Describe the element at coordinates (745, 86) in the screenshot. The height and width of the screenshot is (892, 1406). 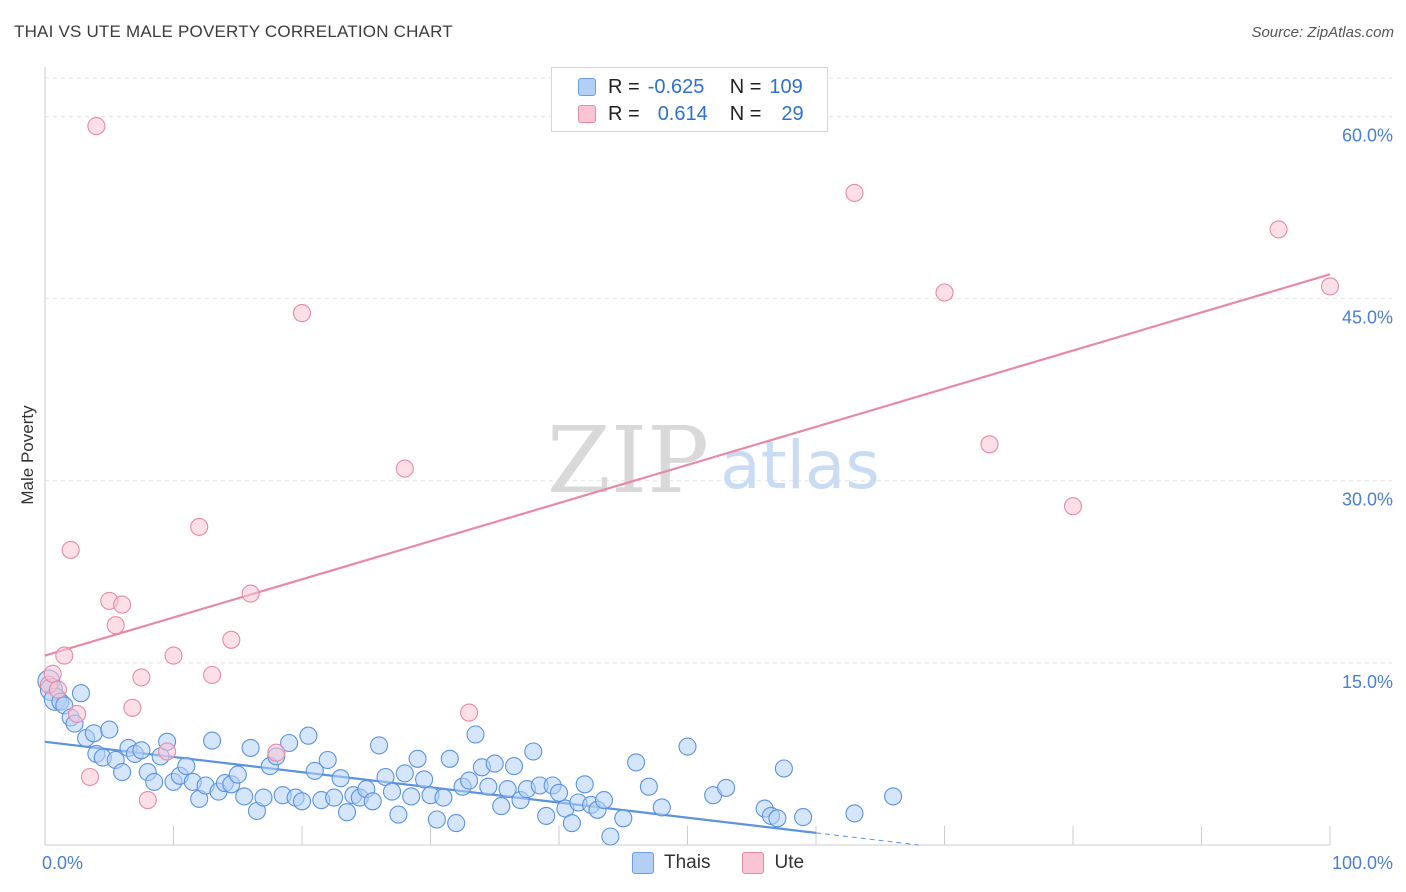
I see `legend-n-label: N =` at that location.